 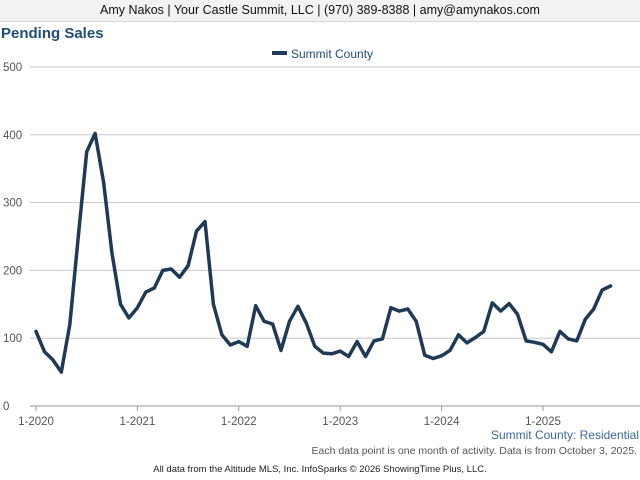 I want to click on y-tick-label-0: 0, so click(x=6, y=407).